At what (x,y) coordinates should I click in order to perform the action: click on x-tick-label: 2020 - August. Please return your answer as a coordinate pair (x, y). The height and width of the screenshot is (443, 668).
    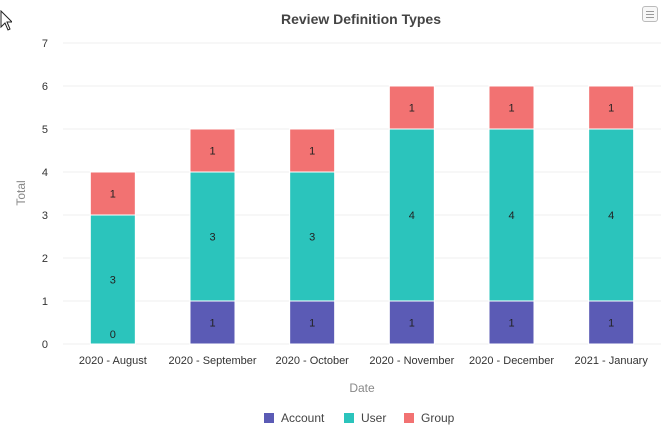
    Looking at the image, I should click on (113, 361).